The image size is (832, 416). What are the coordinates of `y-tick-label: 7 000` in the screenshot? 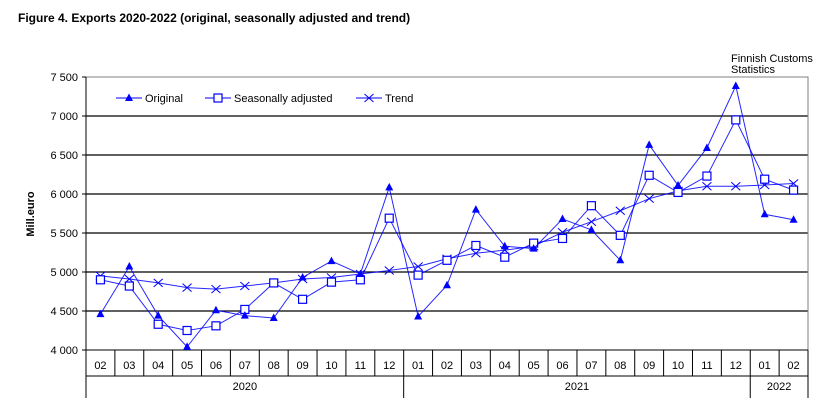 It's located at (64, 117).